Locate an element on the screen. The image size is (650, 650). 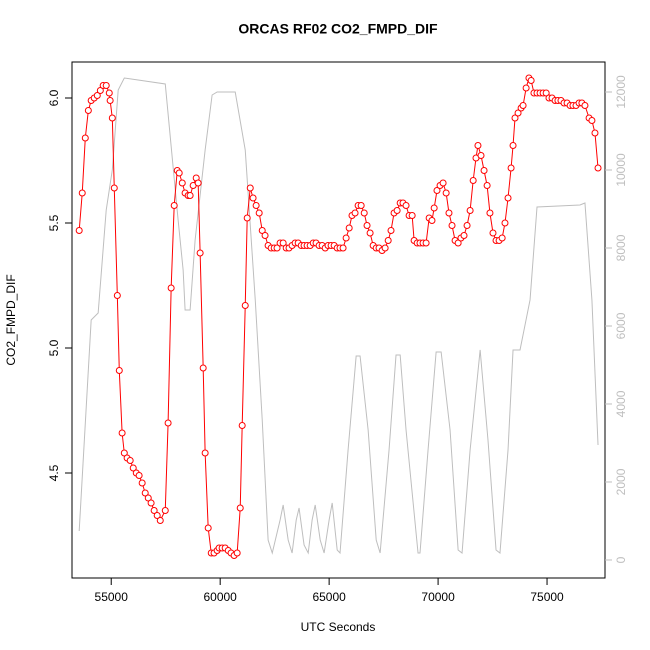
x-axis-label: UTC Seconds is located at coordinates (338, 627).